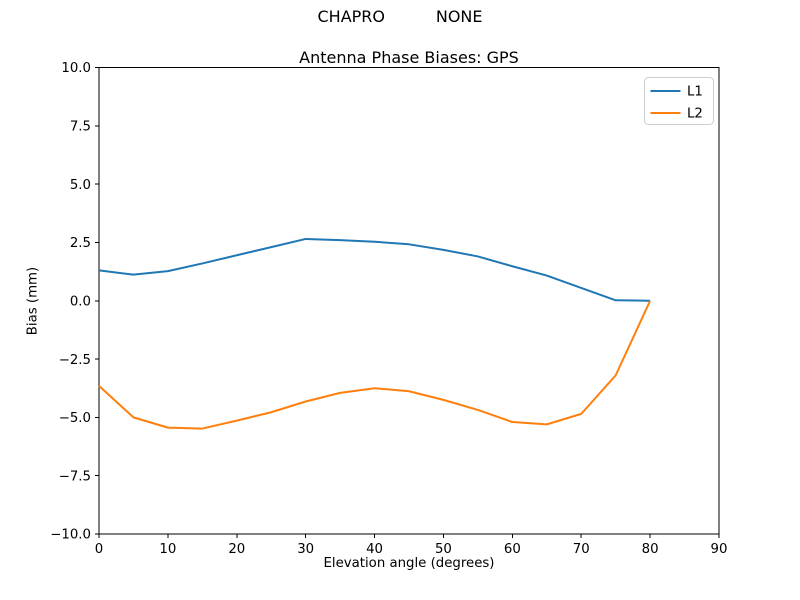 This screenshot has height=600, width=800. Describe the element at coordinates (167, 549) in the screenshot. I see `x-tick-label: 10` at that location.